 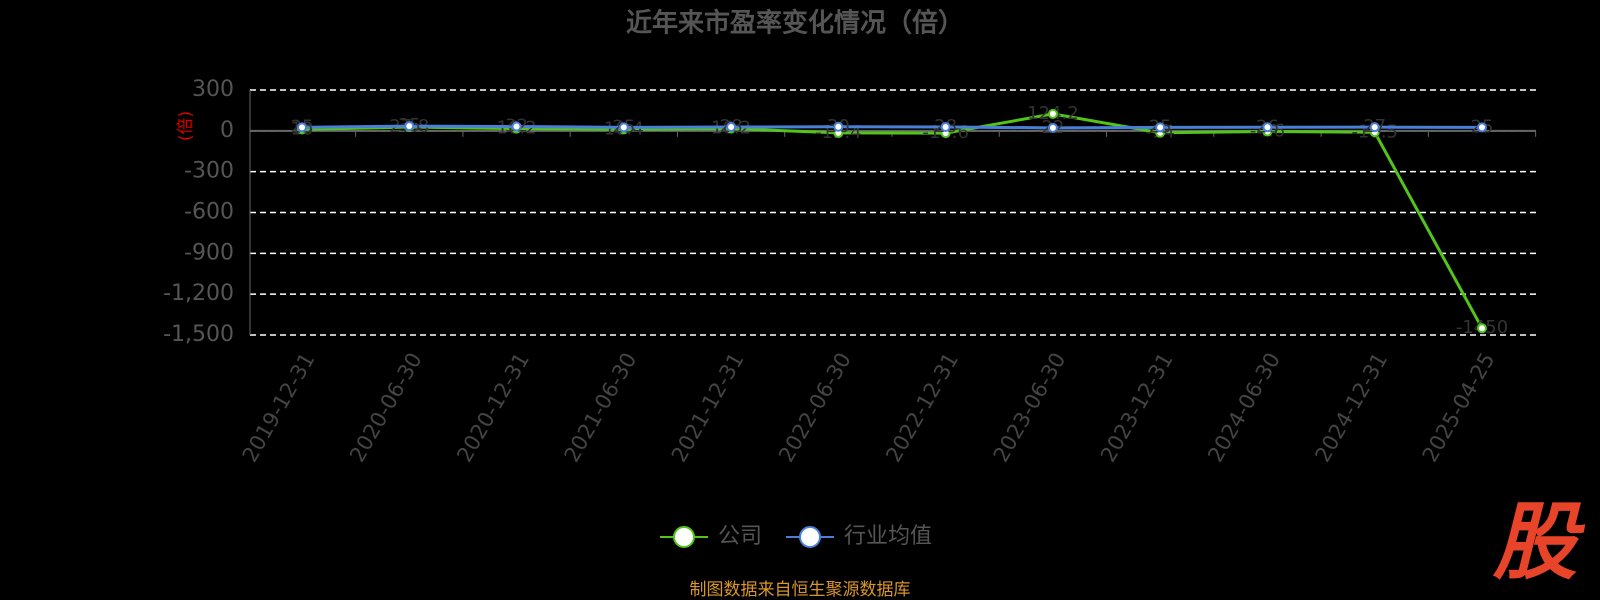 What do you see at coordinates (601, 408) in the screenshot?
I see `x-tick-label: 2021-06-30` at bounding box center [601, 408].